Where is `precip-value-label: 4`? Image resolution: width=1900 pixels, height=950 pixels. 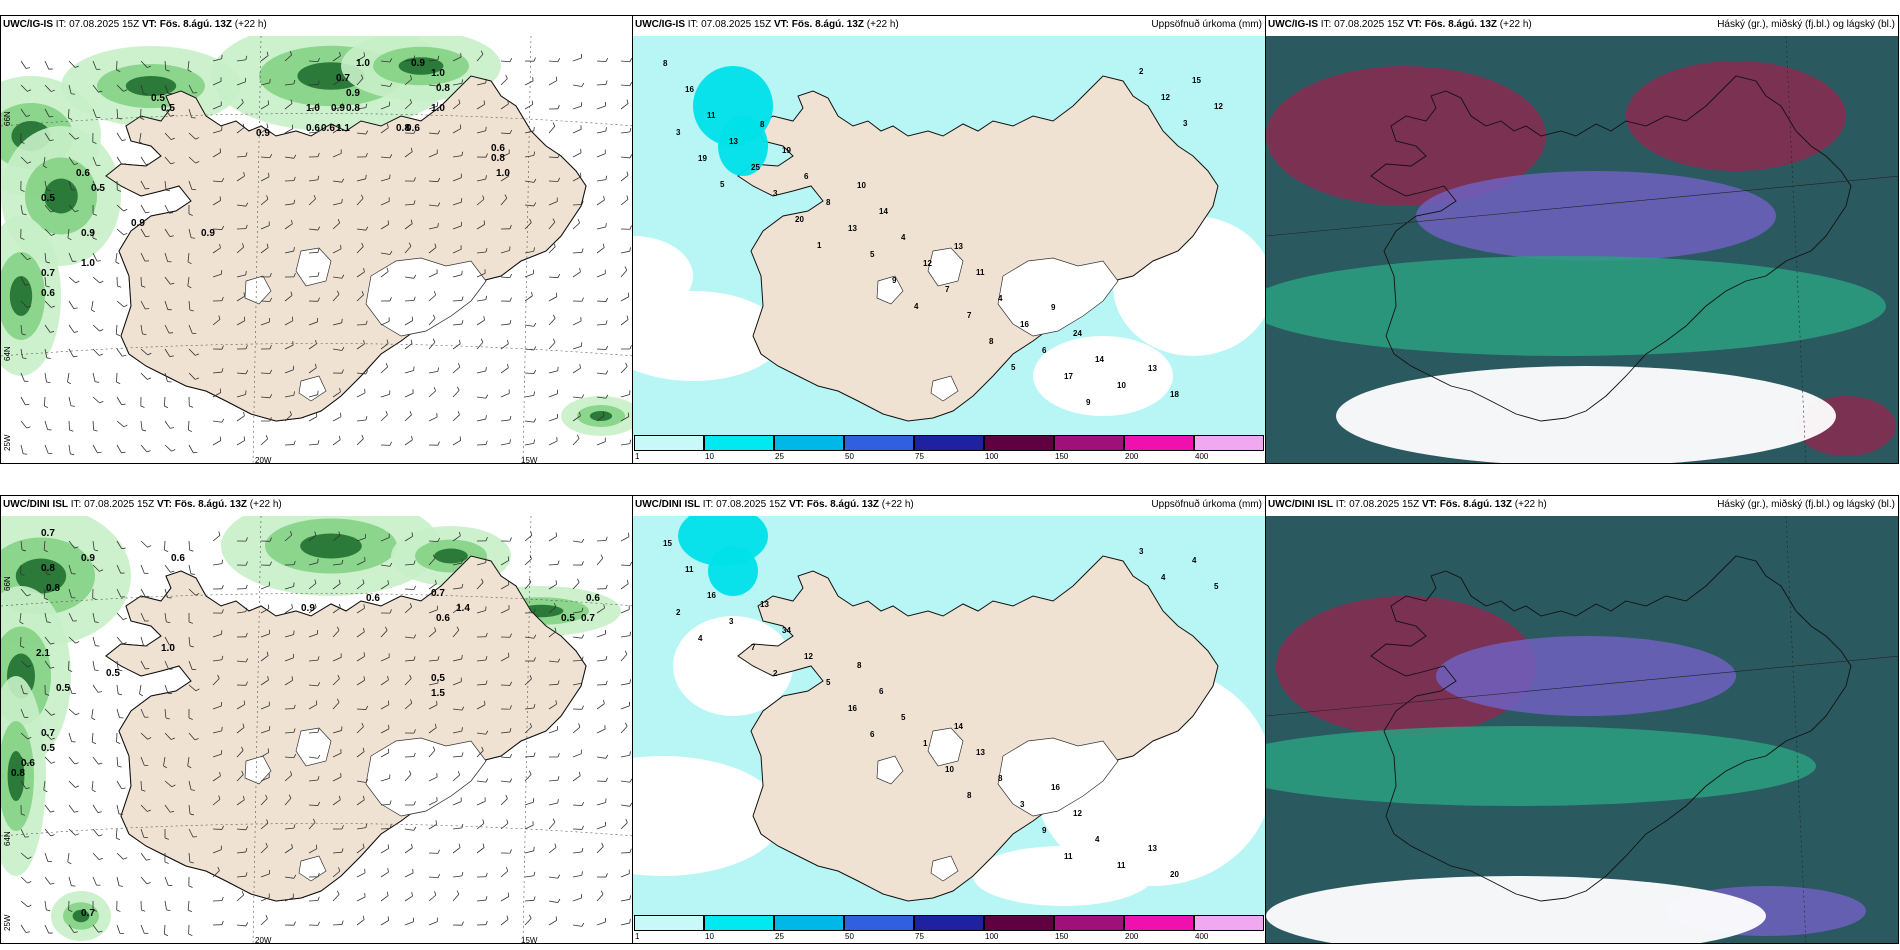 precip-value-label: 4 is located at coordinates (903, 237).